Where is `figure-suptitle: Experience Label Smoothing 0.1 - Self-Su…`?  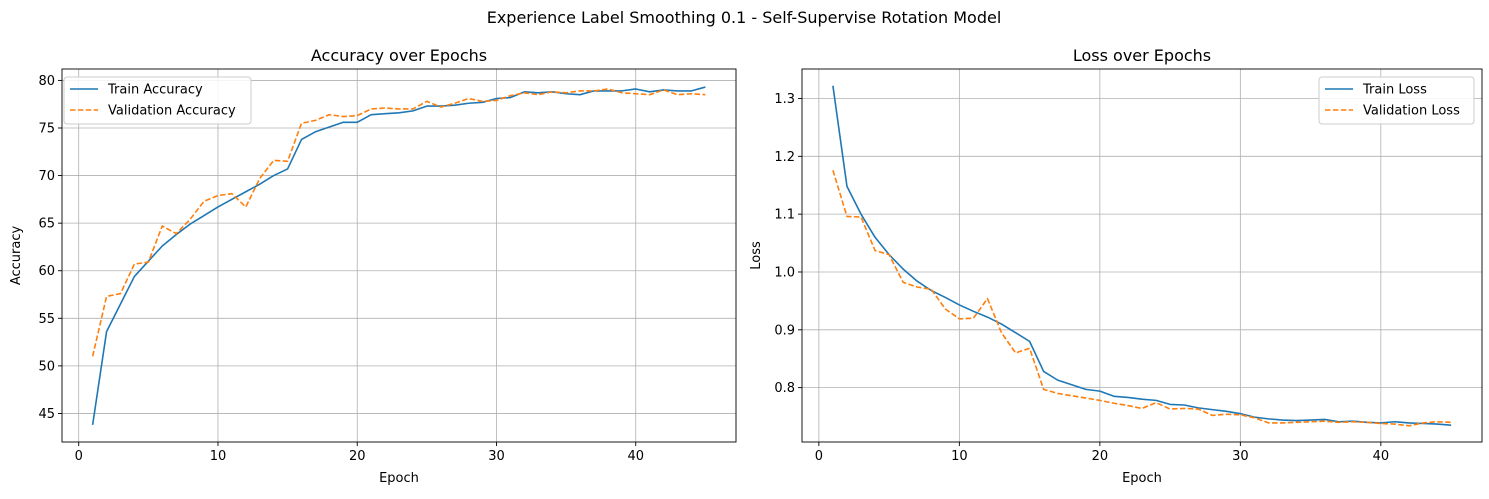 figure-suptitle: Experience Label Smoothing 0.1 - Self-Su… is located at coordinates (744, 17).